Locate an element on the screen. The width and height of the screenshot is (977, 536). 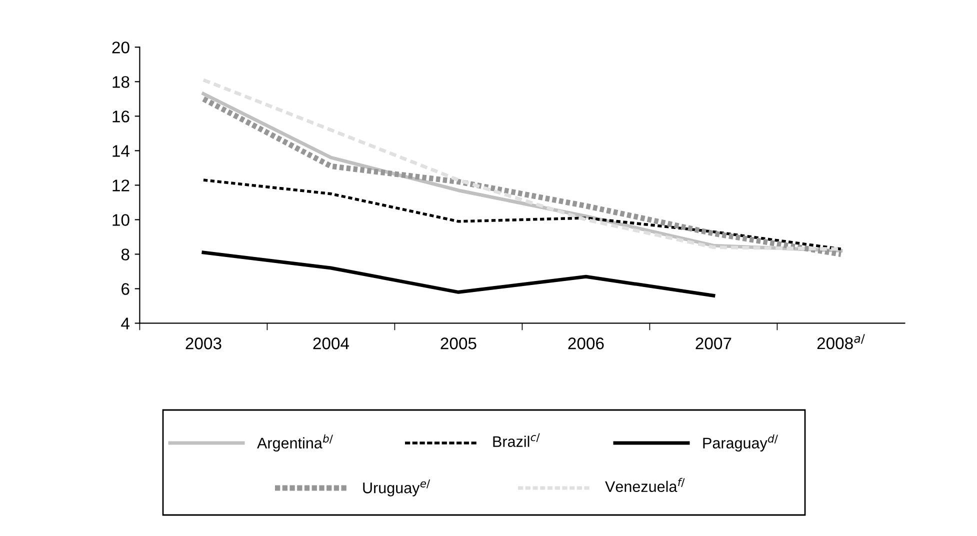
y-tick-label: 12 is located at coordinates (121, 186).